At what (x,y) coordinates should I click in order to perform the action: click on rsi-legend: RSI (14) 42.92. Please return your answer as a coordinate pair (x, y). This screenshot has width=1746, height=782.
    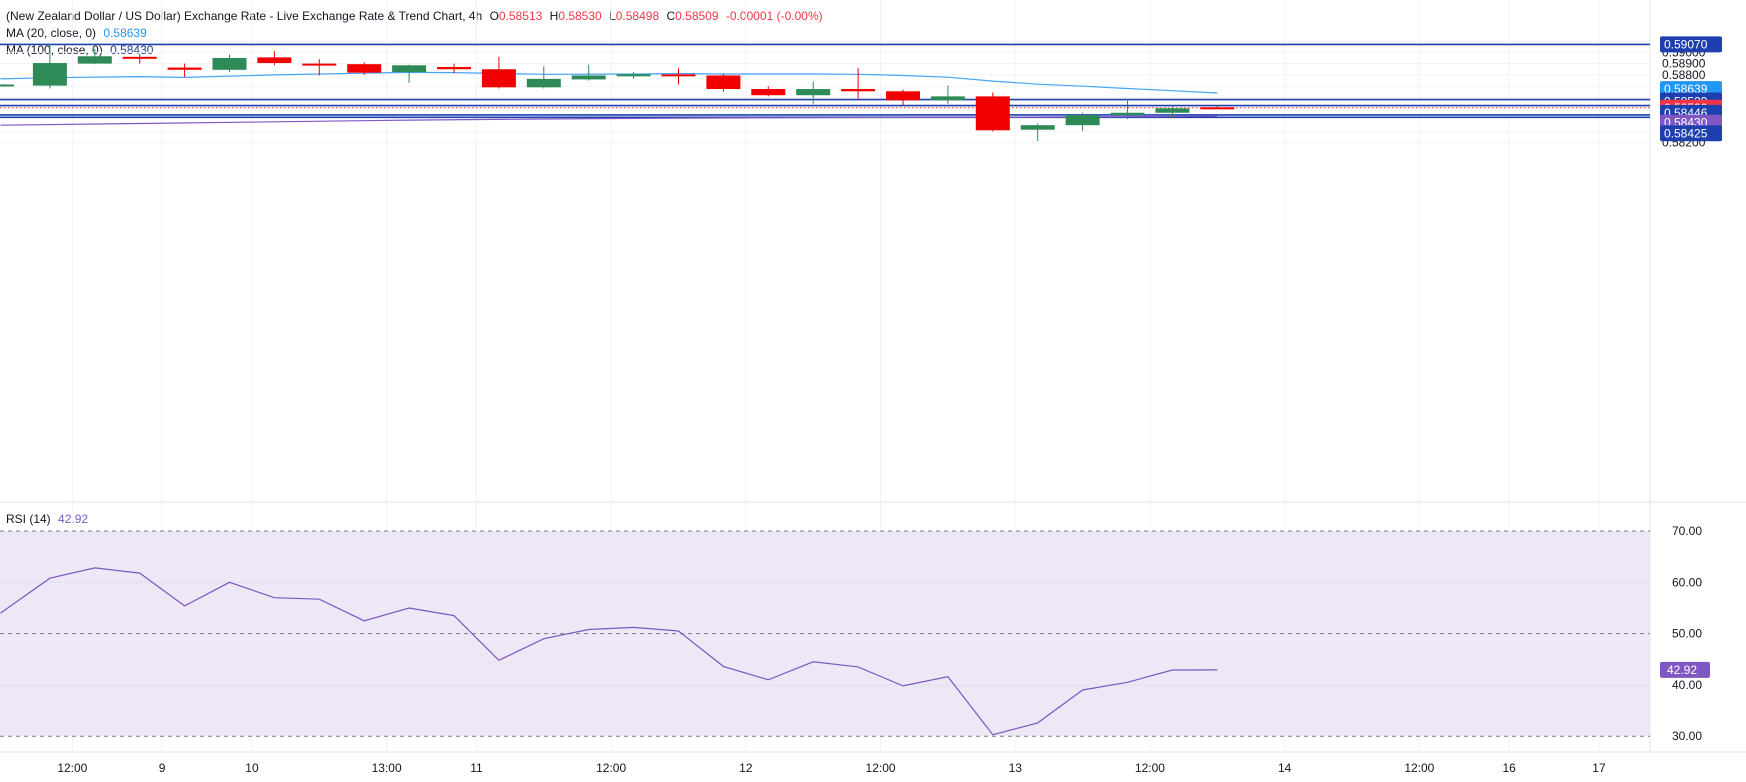
    Looking at the image, I should click on (49, 519).